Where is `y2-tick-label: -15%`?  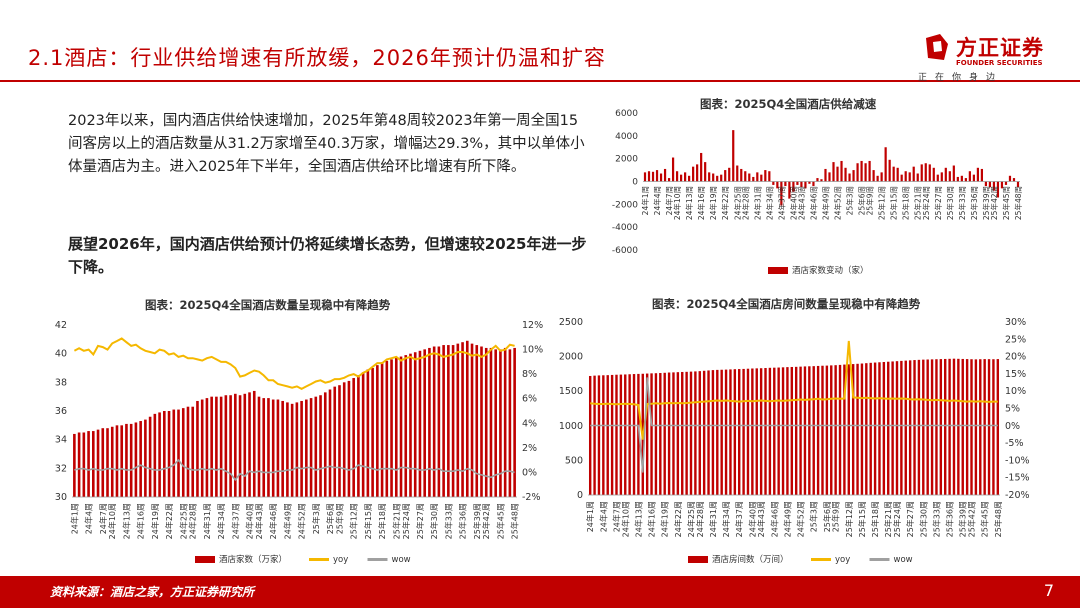 y2-tick-label: -15% is located at coordinates (1017, 478).